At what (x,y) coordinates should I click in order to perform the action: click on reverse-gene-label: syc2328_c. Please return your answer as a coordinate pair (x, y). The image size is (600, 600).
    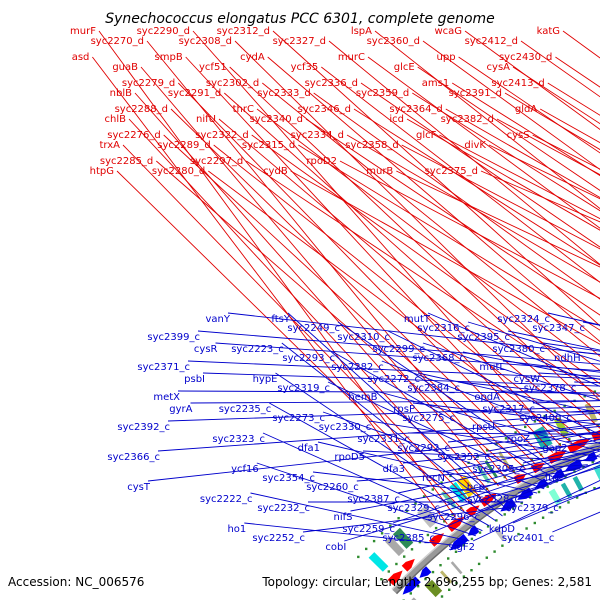
    Looking at the image, I should click on (493, 499).